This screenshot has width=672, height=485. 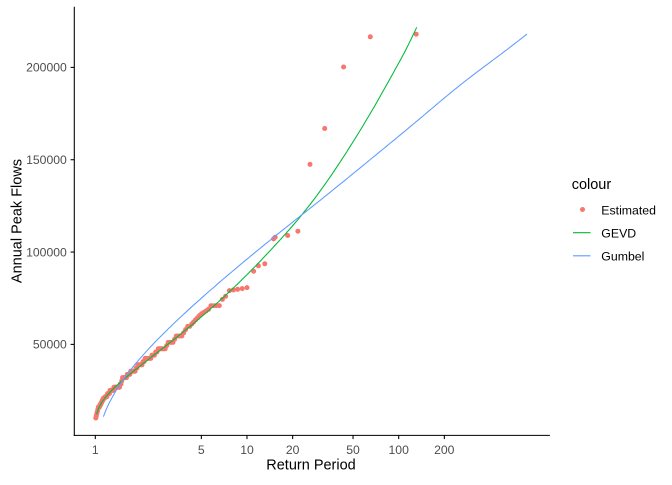 I want to click on svg-text: 10, so click(x=247, y=450).